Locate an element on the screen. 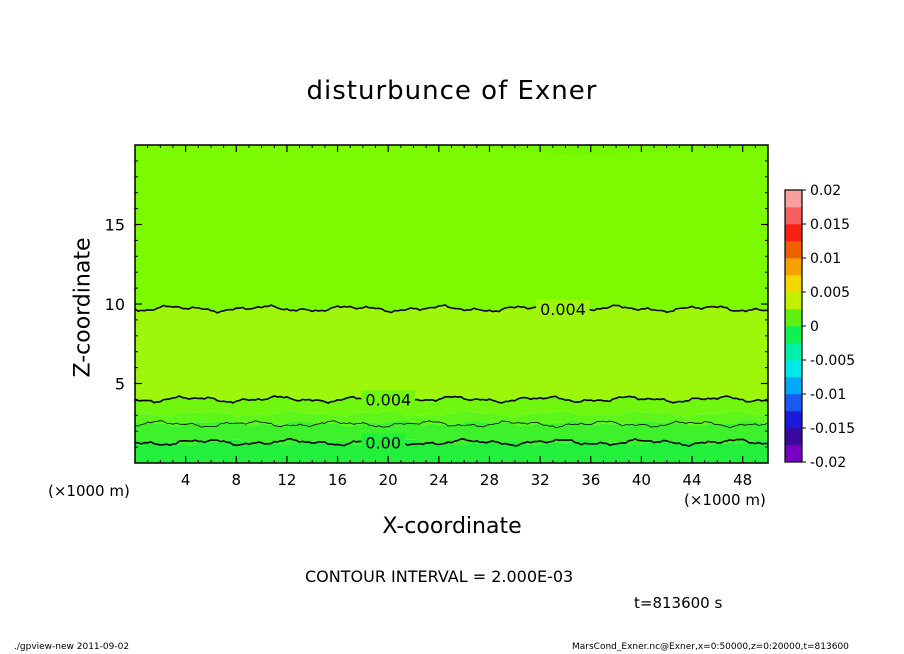 The height and width of the screenshot is (654, 904). colorbar-tick-label: -0.005 is located at coordinates (832, 361).